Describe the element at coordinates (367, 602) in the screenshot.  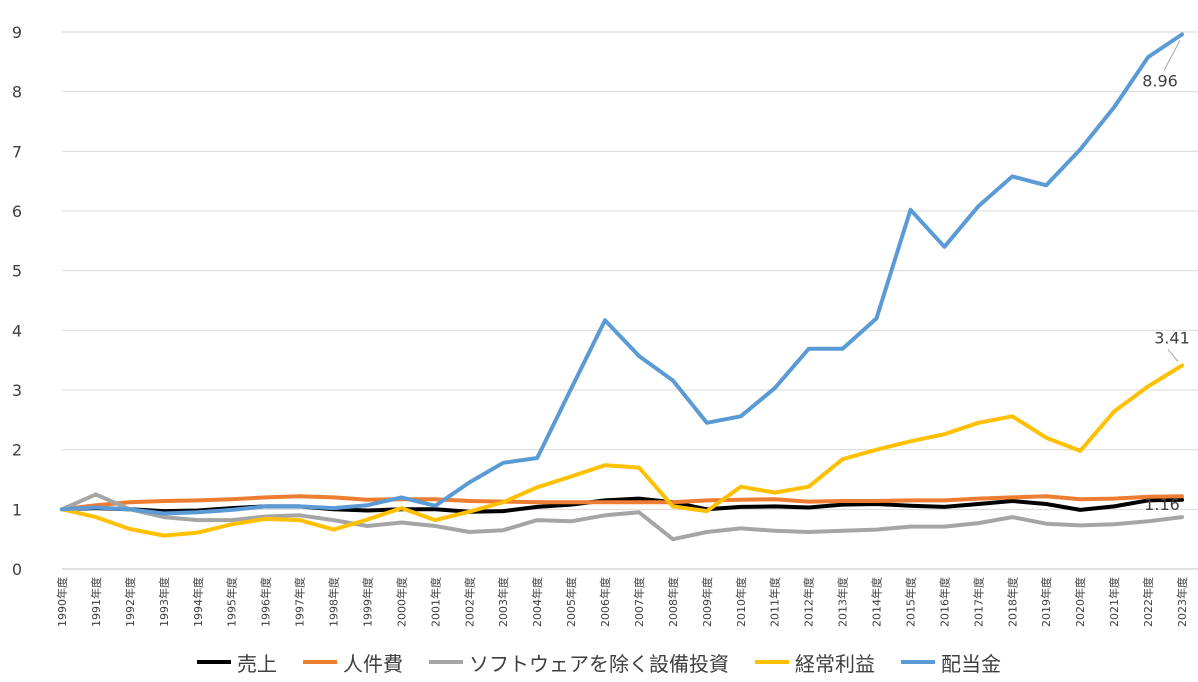
I see `x-tick-label: 1999年度` at that location.